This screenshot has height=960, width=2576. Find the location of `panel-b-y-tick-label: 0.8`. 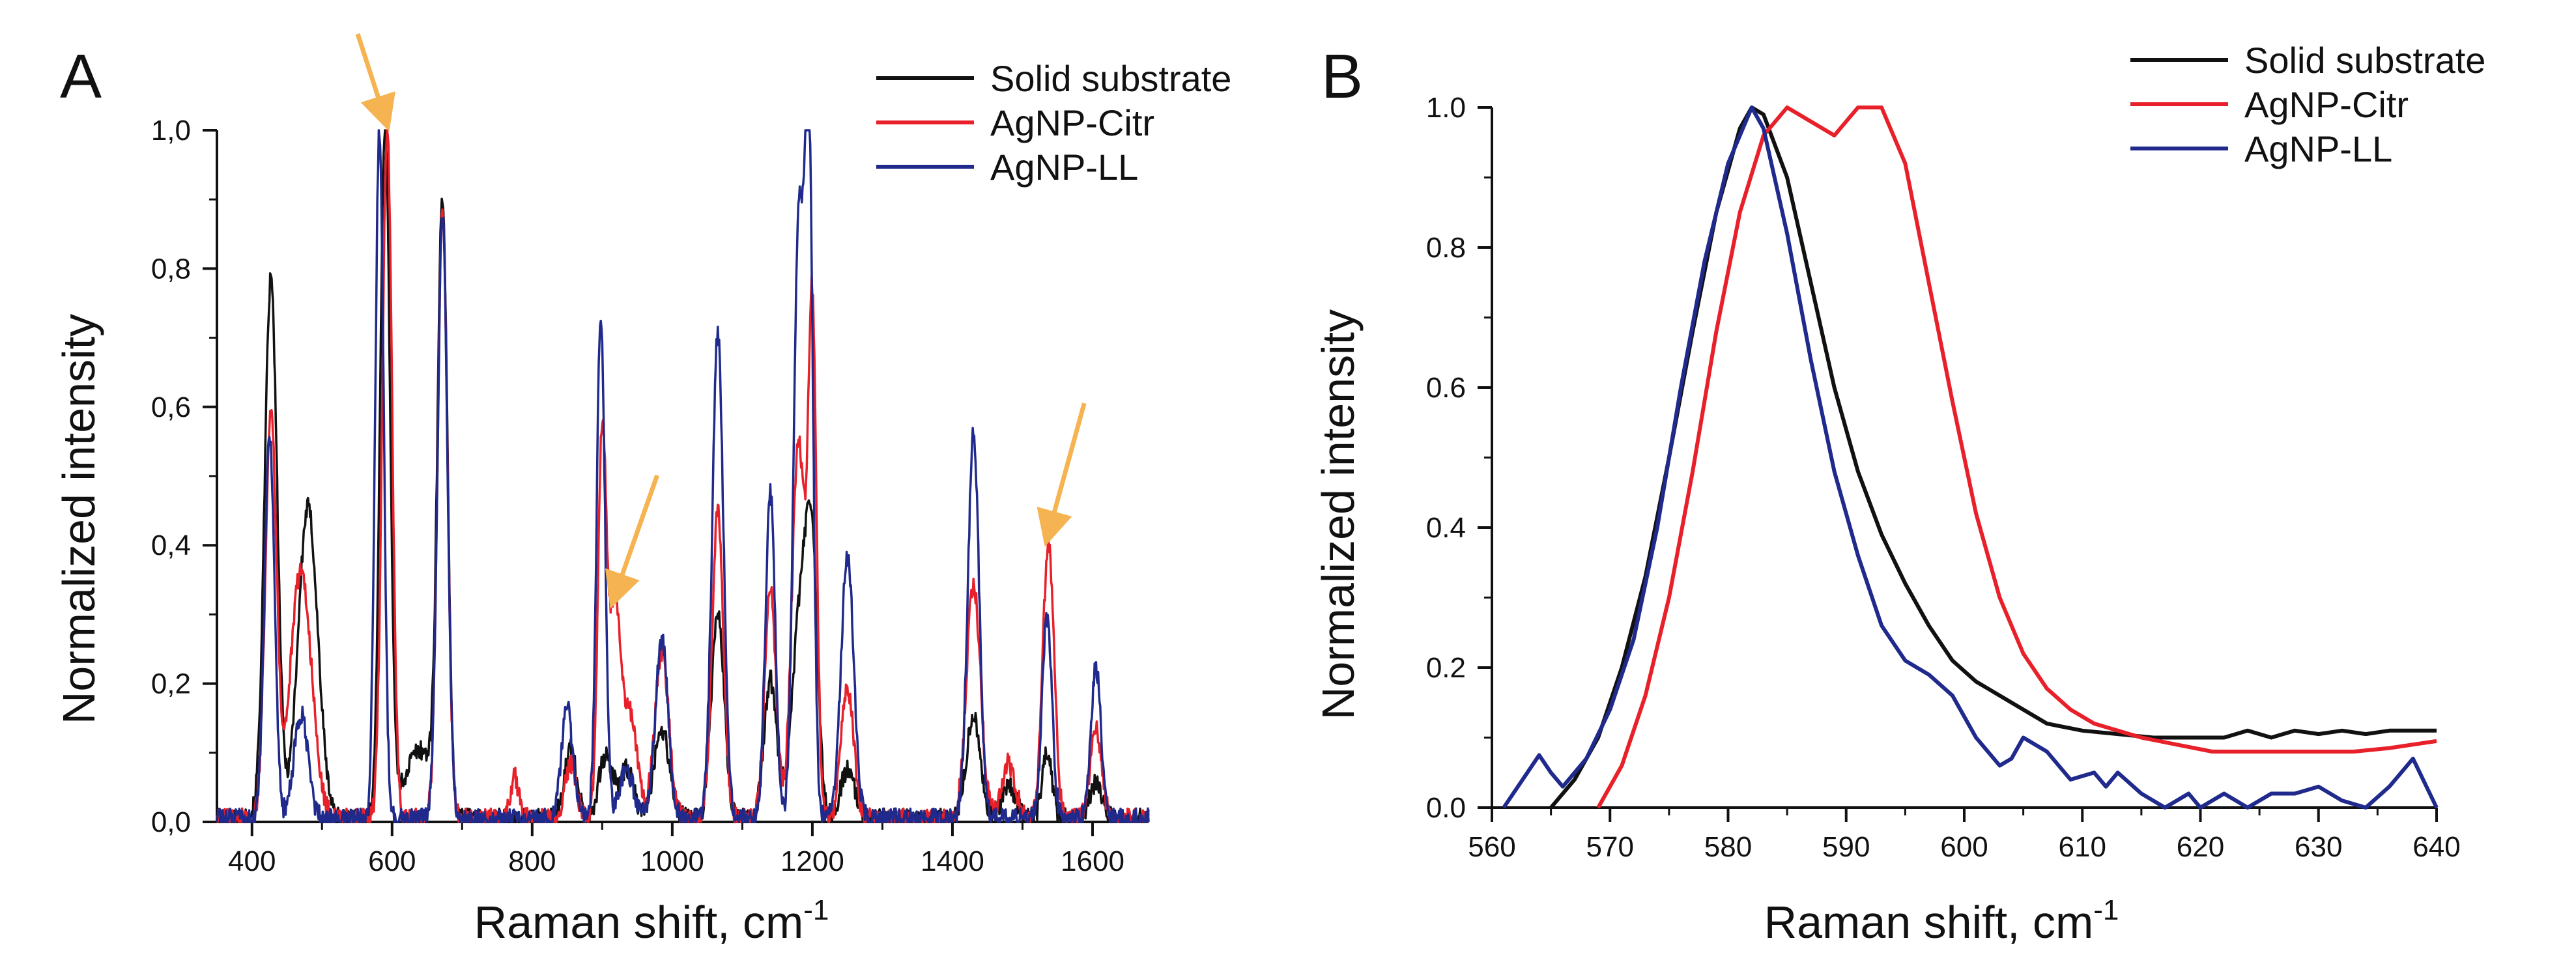

panel-b-y-tick-label: 0.8 is located at coordinates (1446, 248).